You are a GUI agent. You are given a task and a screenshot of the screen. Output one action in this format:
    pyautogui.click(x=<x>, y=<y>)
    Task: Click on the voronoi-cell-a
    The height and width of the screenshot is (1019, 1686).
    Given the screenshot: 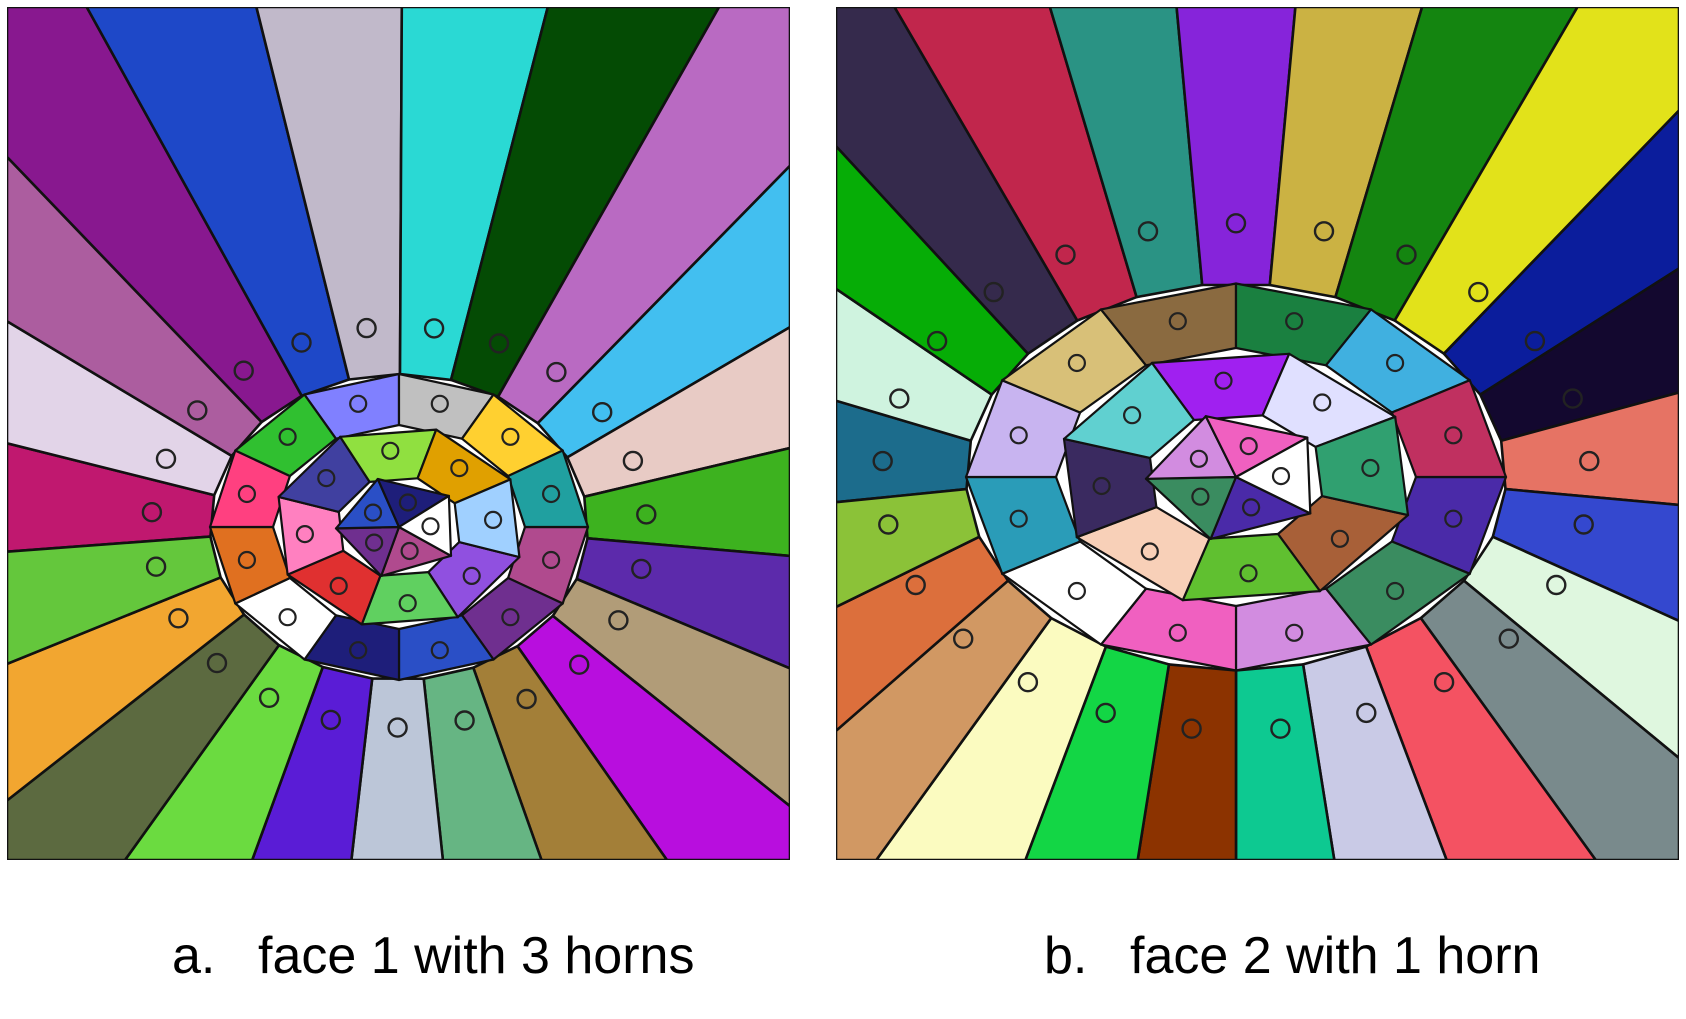 What is the action you would take?
    pyautogui.click(x=425, y=525)
    